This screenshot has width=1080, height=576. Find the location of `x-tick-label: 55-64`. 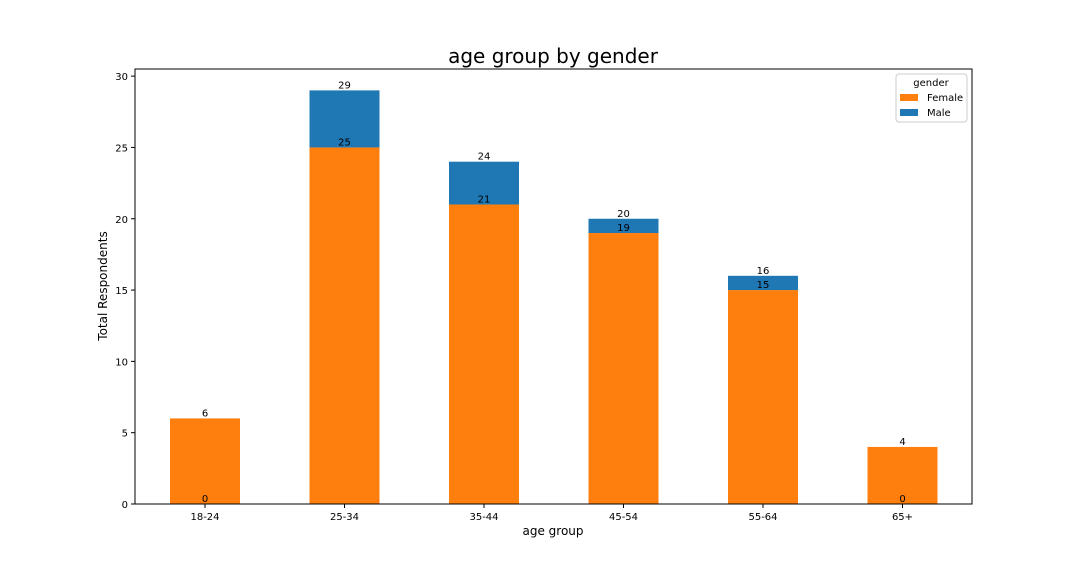

x-tick-label: 55-64 is located at coordinates (762, 517).